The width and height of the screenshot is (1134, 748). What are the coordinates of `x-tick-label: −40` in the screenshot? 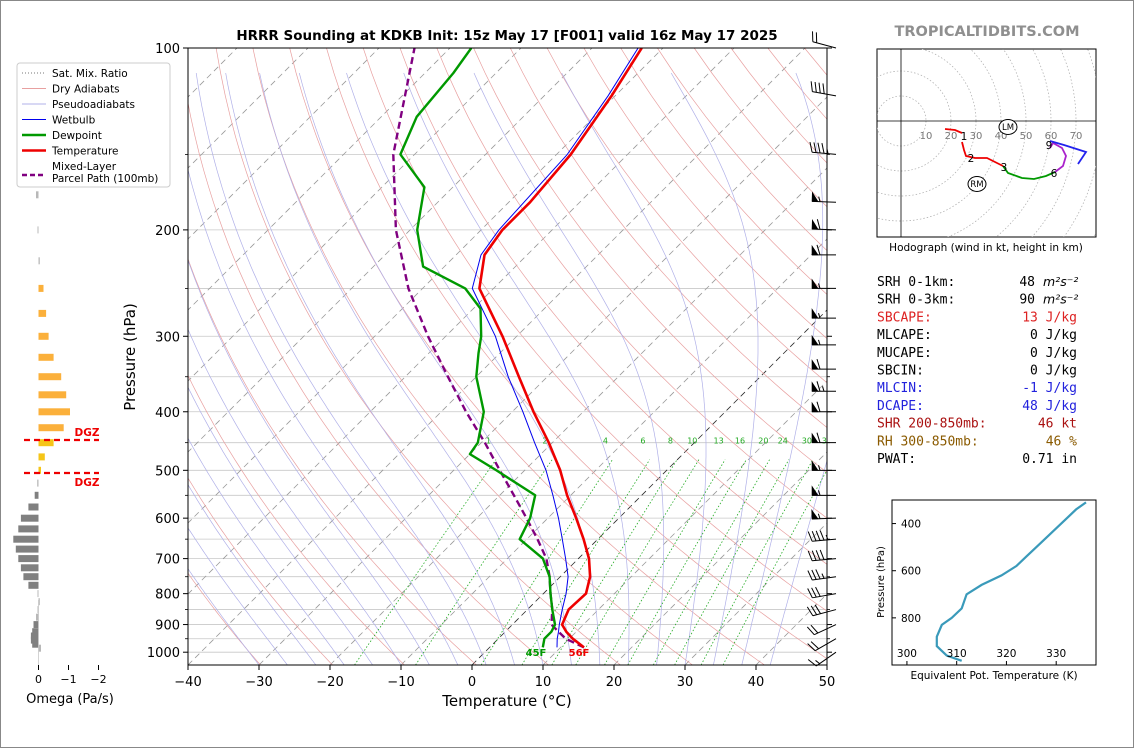 It's located at (187, 682).